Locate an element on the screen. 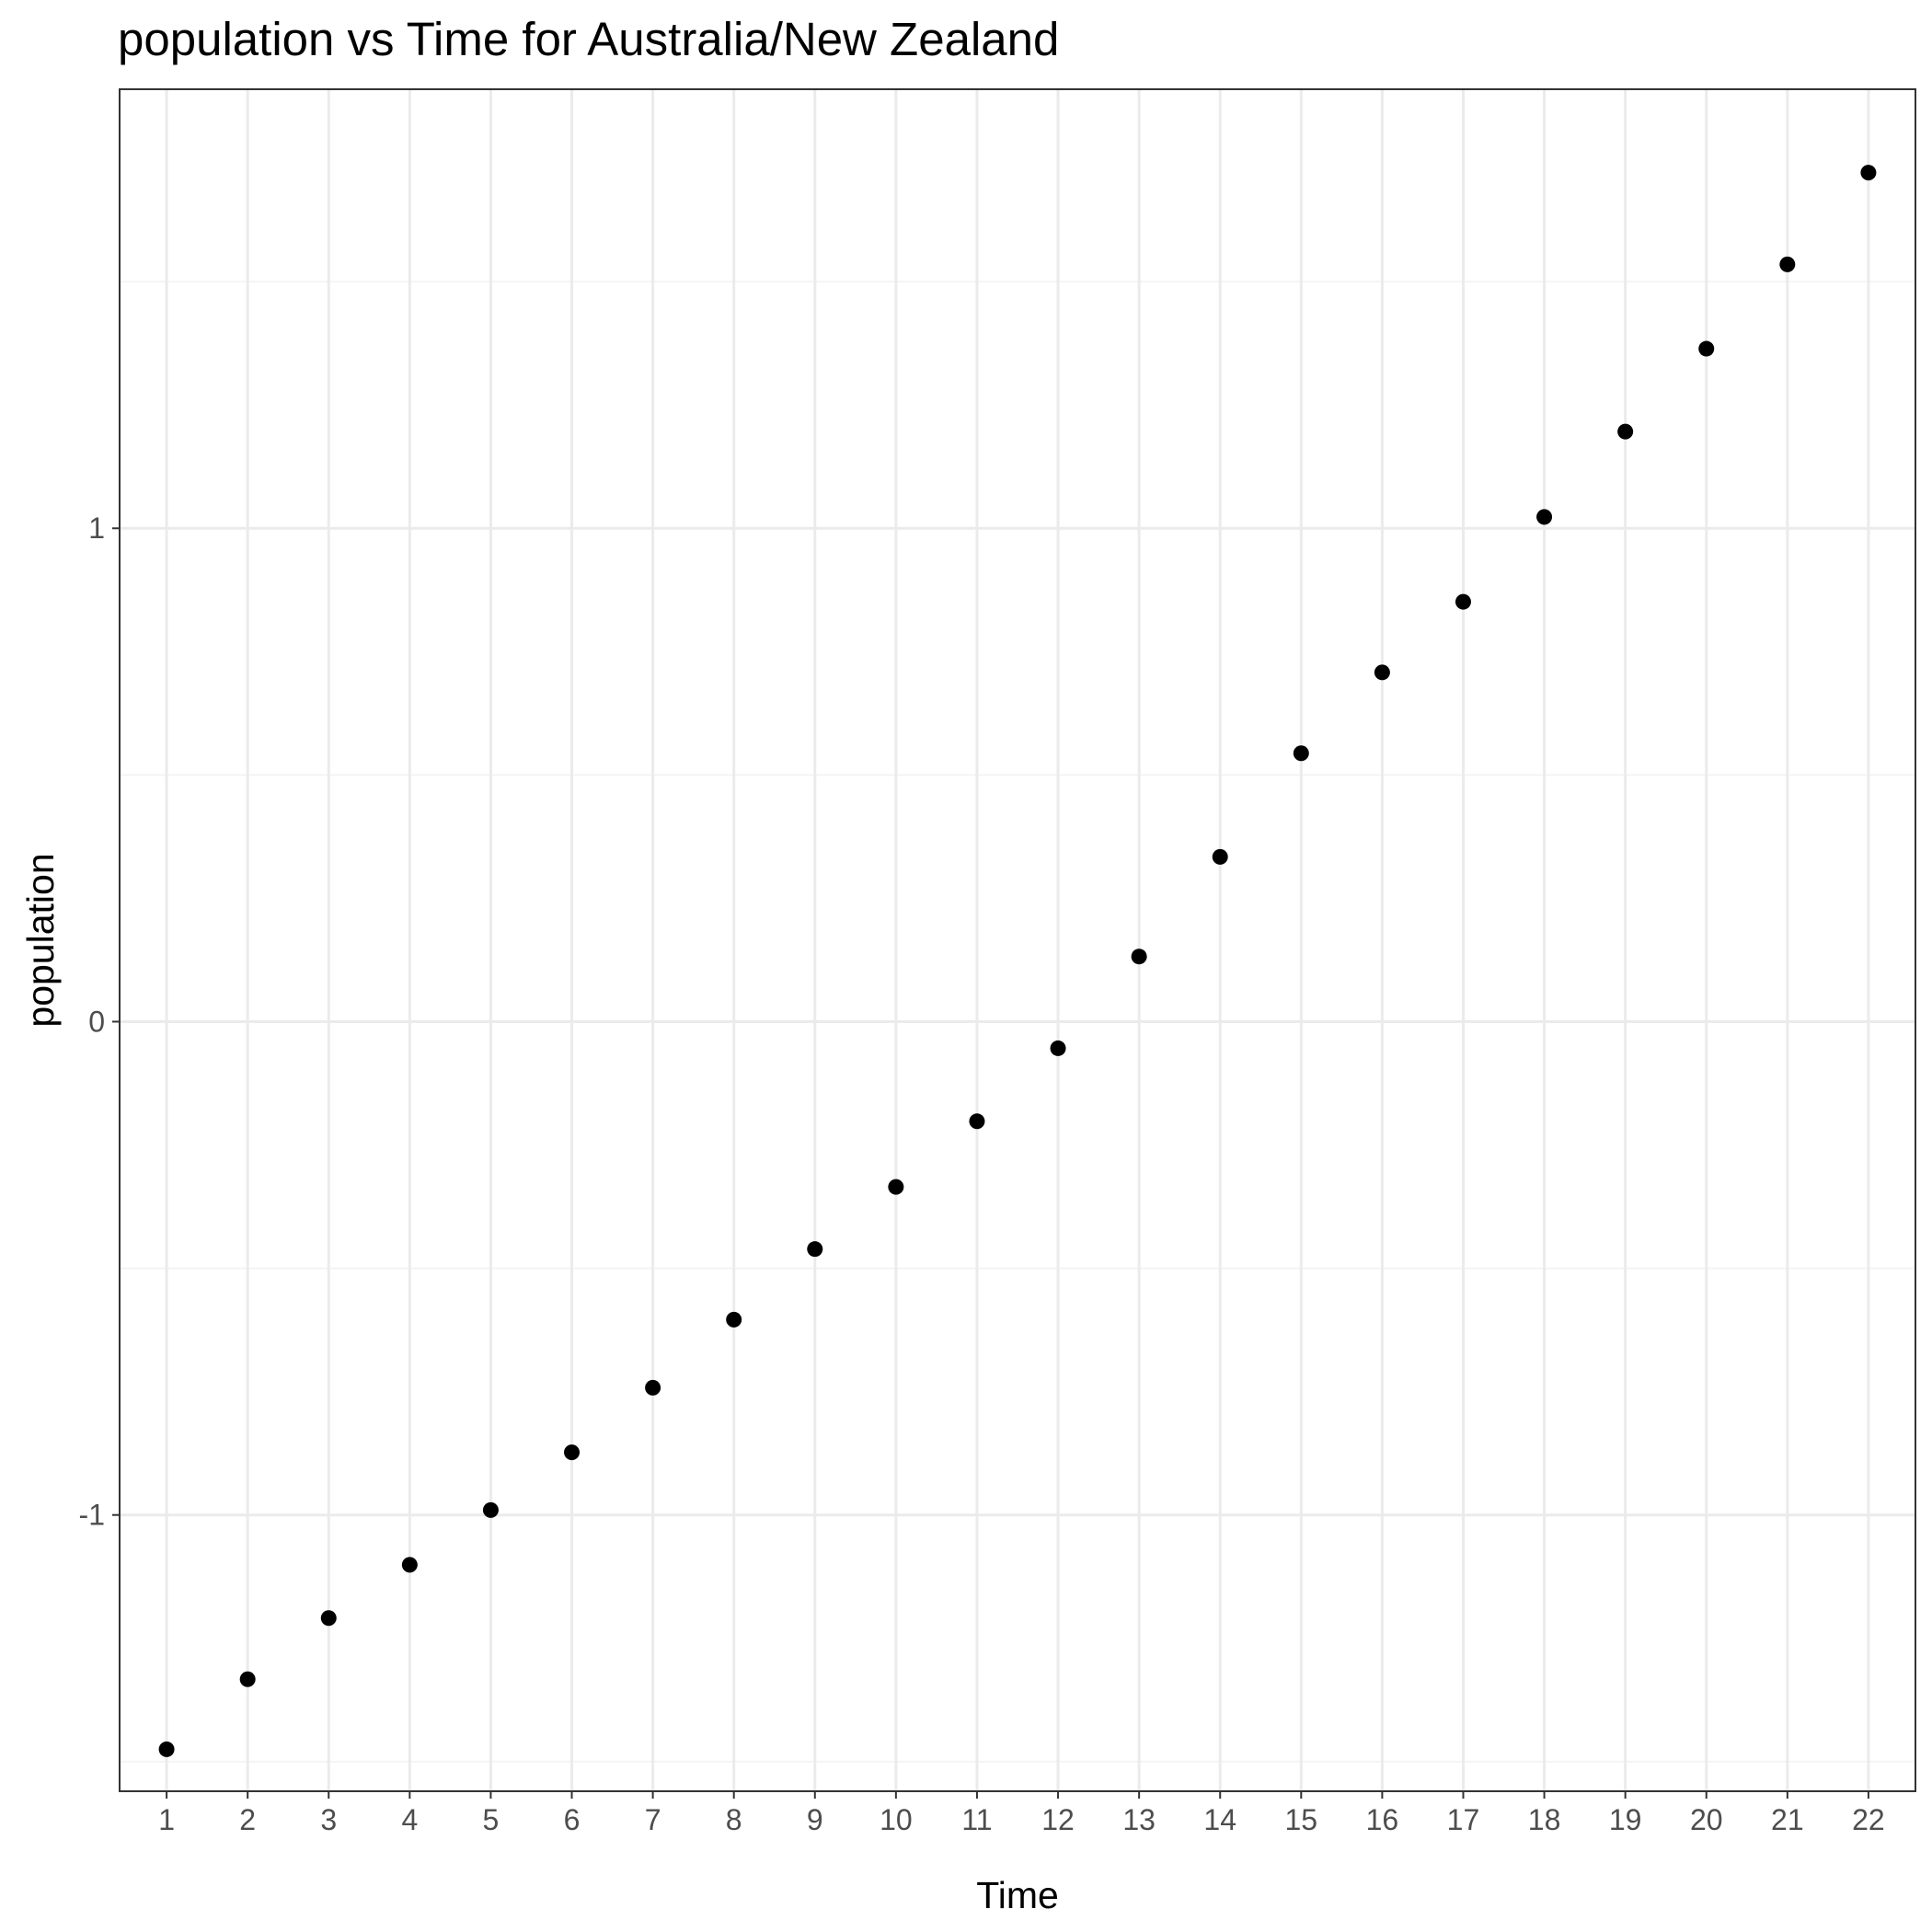 Image resolution: width=1932 pixels, height=1932 pixels. x-tick-label: 3 is located at coordinates (328, 1819).